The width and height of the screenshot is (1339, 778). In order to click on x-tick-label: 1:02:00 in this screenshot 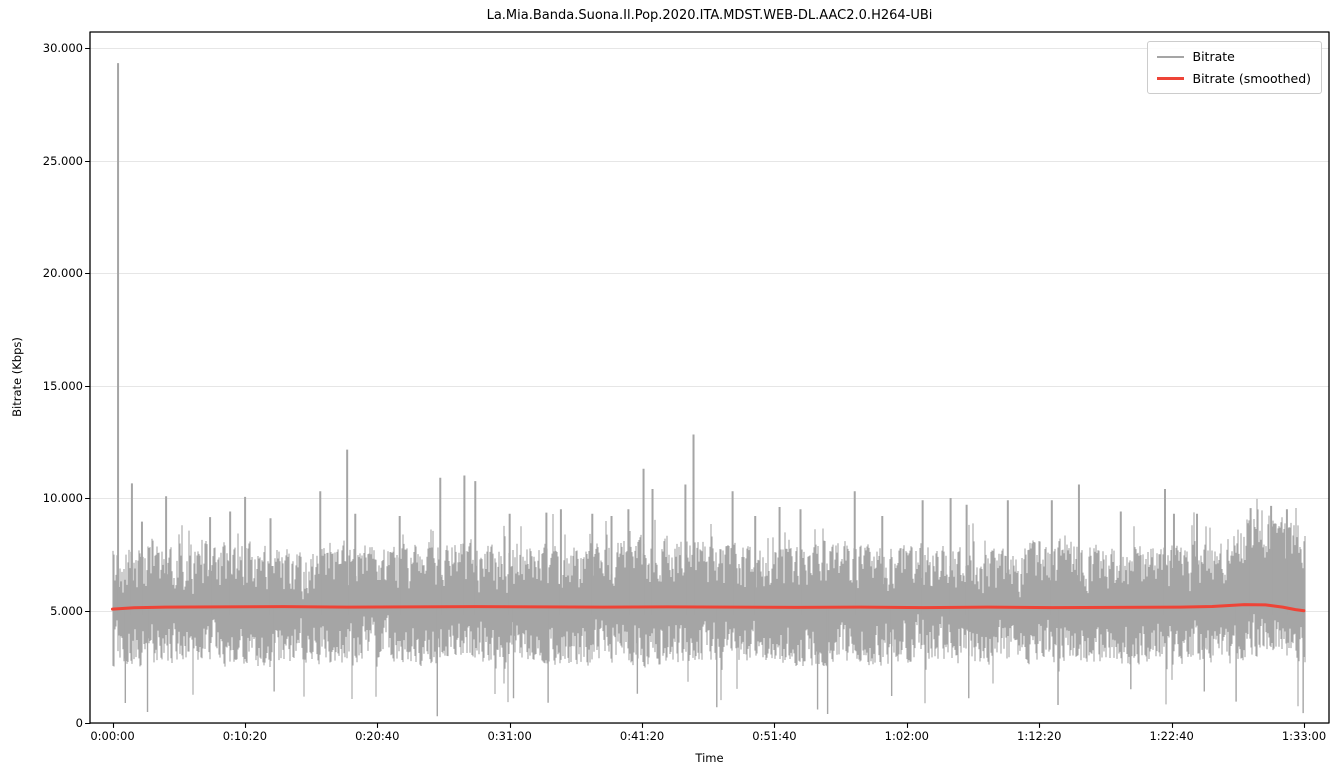, I will do `click(906, 736)`.